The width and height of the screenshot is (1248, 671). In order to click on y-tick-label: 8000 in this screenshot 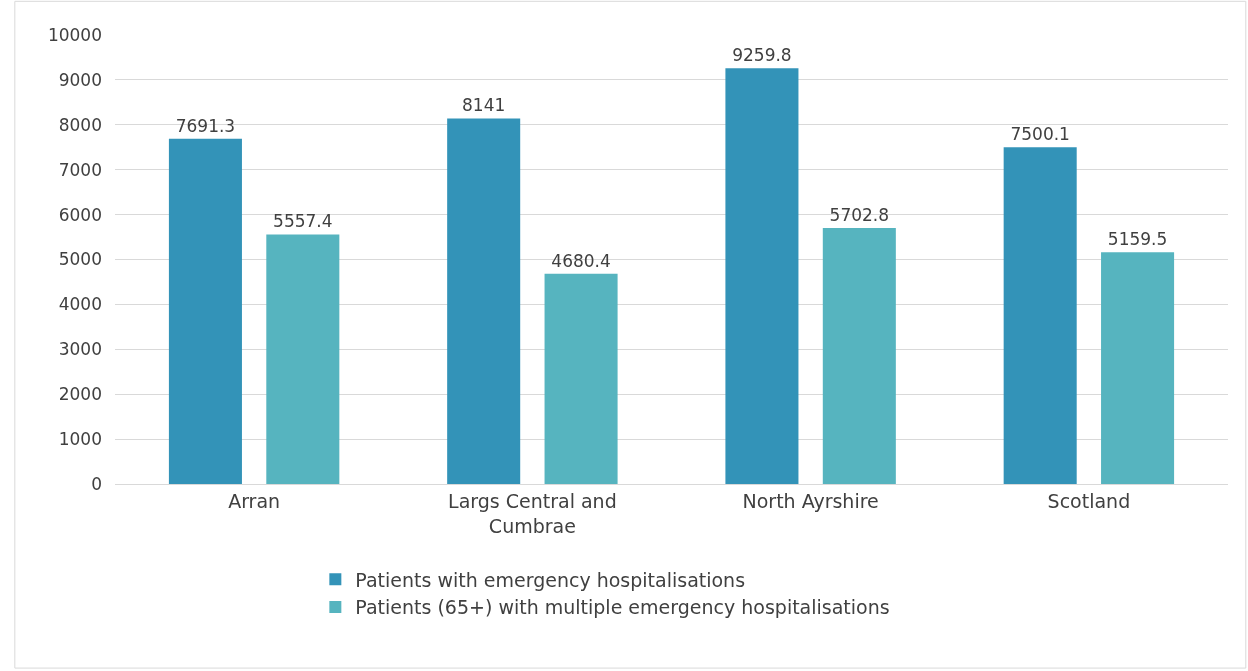, I will do `click(80, 124)`.